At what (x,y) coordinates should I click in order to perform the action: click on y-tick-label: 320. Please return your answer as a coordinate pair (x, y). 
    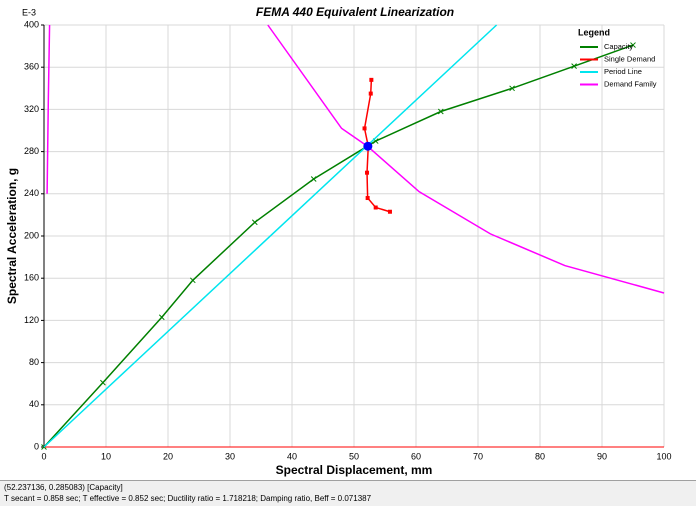
    Looking at the image, I should click on (31, 109).